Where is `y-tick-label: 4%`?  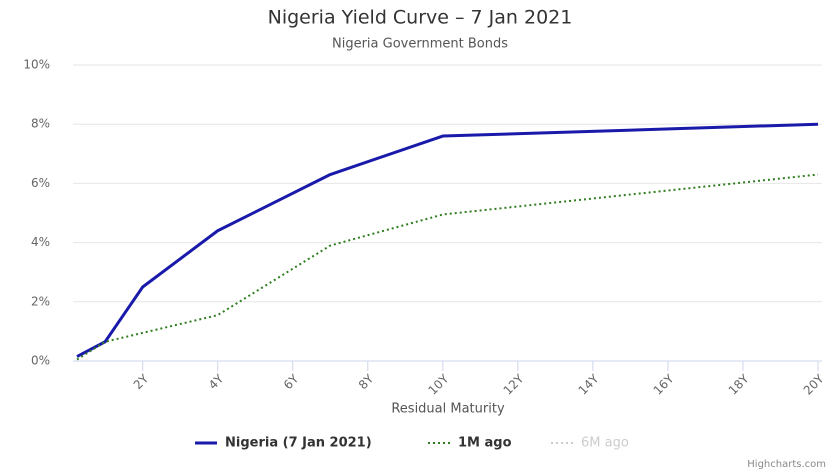 y-tick-label: 4% is located at coordinates (40, 242).